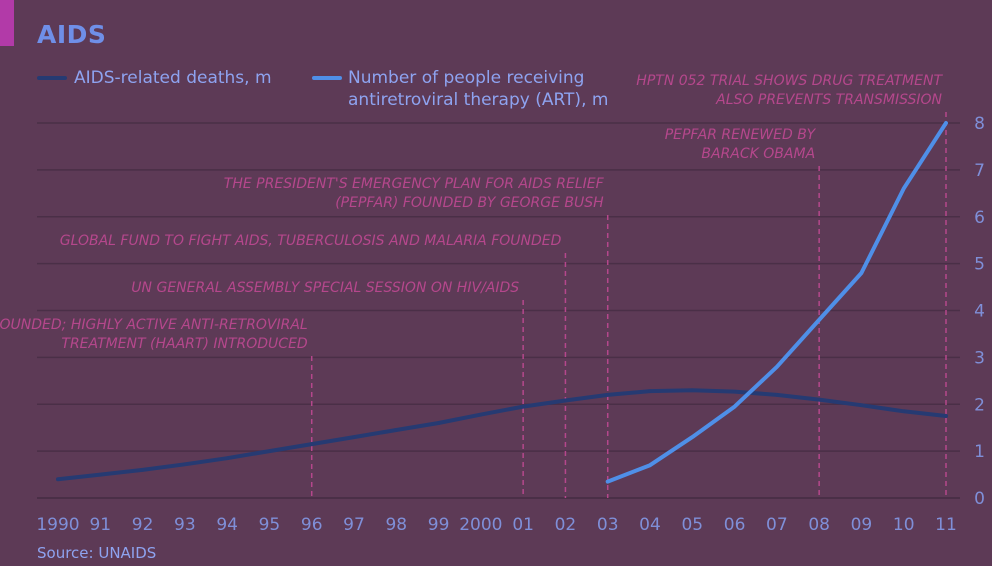  Describe the element at coordinates (354, 525) in the screenshot. I see `x-tick-label-97: 97` at that location.